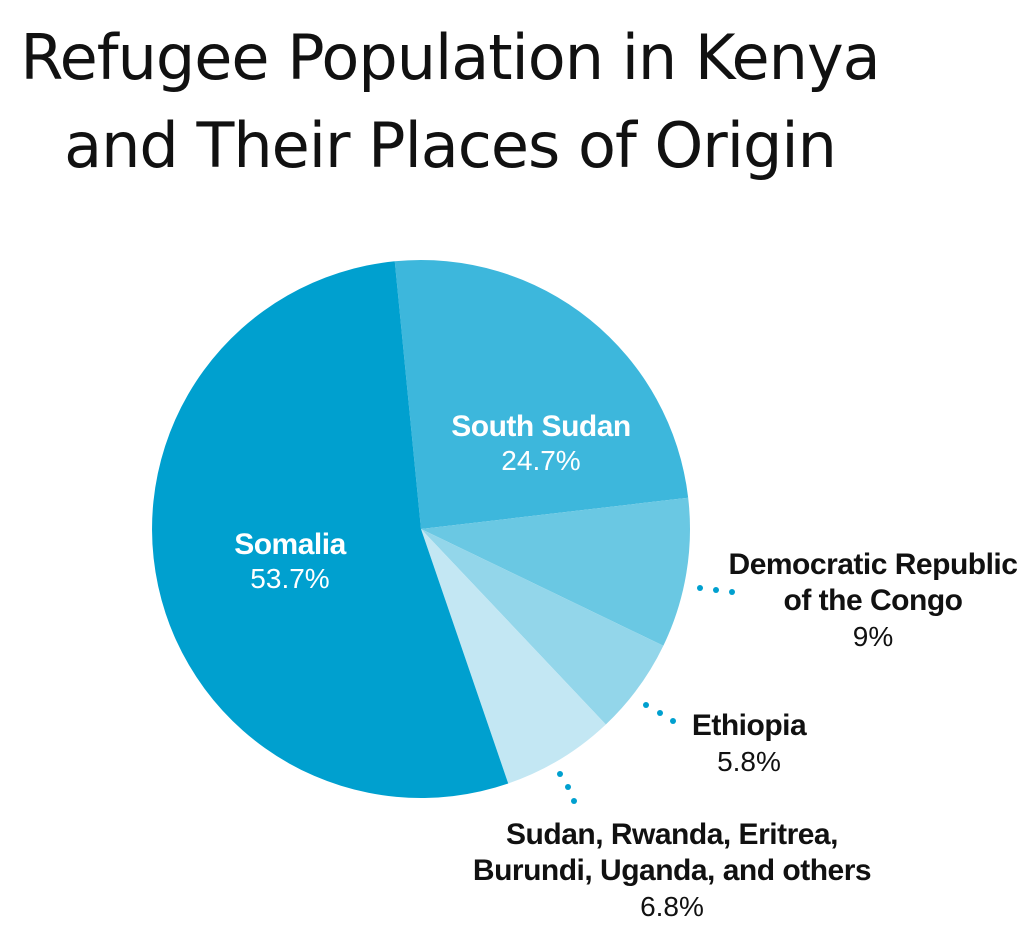 Image resolution: width=1025 pixels, height=942 pixels. Describe the element at coordinates (290, 544) in the screenshot. I see `slice-label-somalia: Somalia` at that location.